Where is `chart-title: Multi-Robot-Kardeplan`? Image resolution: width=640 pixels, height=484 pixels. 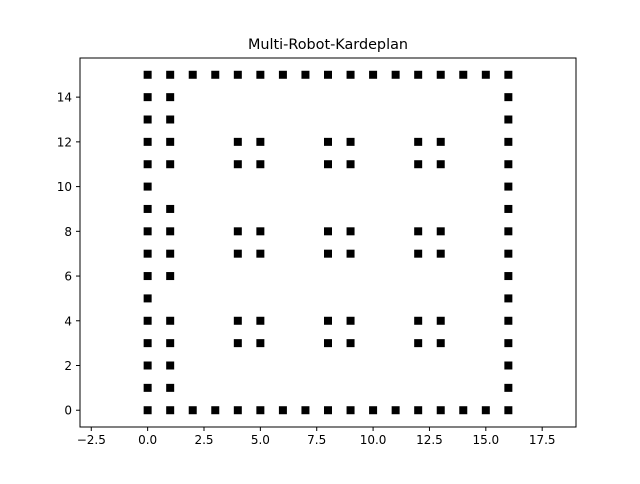 chart-title: Multi-Robot-Kardeplan is located at coordinates (328, 45).